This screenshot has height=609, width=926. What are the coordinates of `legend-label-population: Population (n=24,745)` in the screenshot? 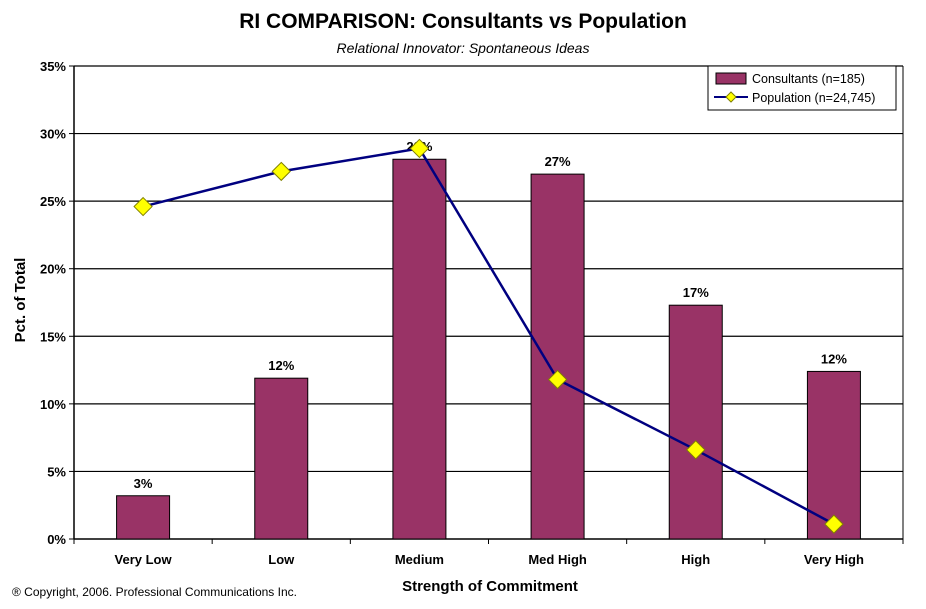 It's located at (813, 98).